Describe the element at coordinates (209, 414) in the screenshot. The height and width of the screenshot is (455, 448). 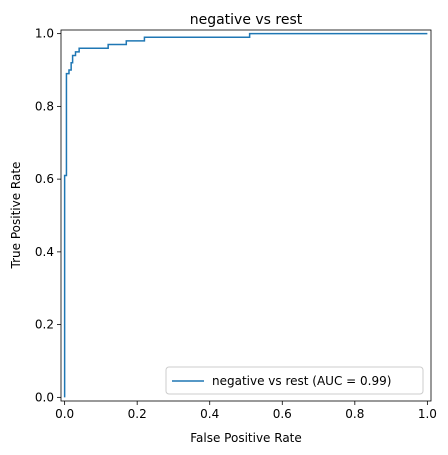
I see `x-tick-label: 0.4` at that location.